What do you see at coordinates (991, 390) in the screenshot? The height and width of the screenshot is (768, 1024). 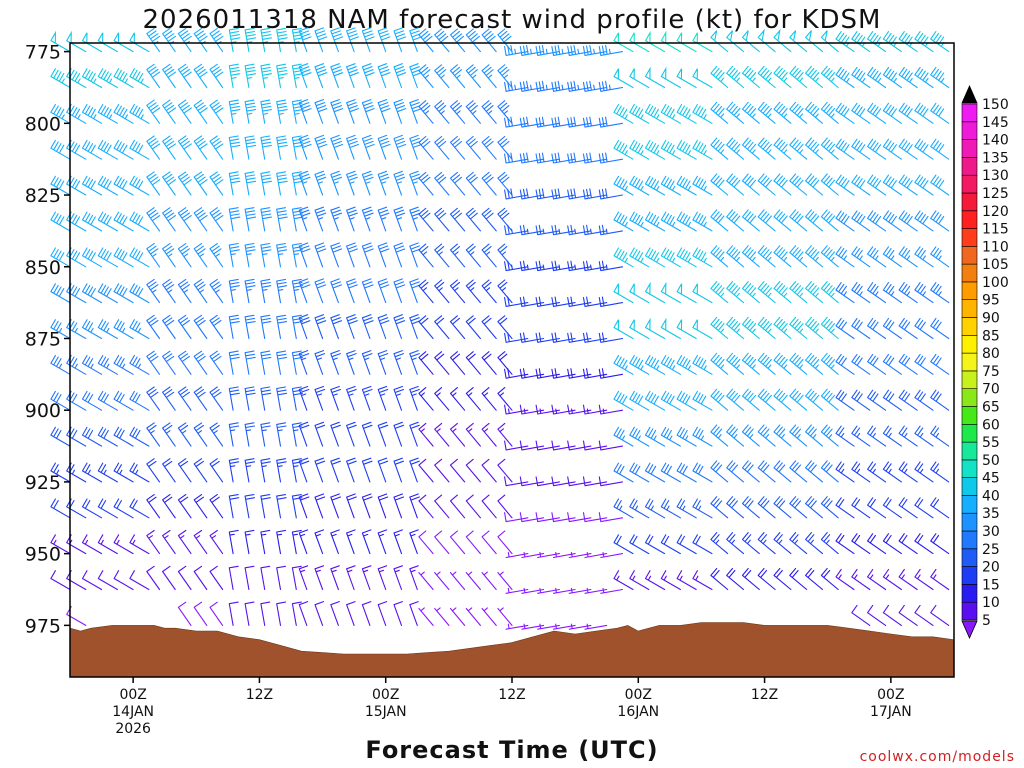 I see `colorbar-tick-label: 70` at bounding box center [991, 390].